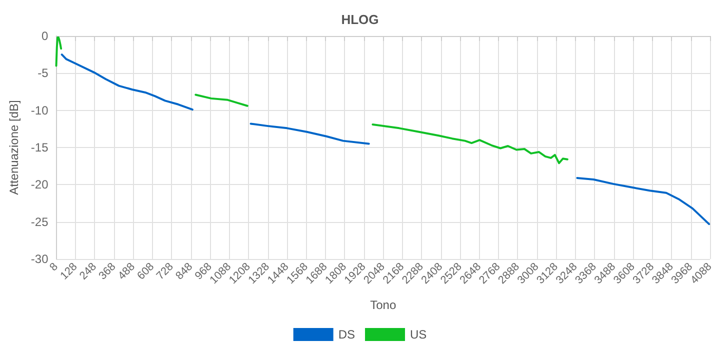 This screenshot has height=350, width=720. Describe the element at coordinates (360, 19) in the screenshot. I see `chart-title: HLOG` at that location.